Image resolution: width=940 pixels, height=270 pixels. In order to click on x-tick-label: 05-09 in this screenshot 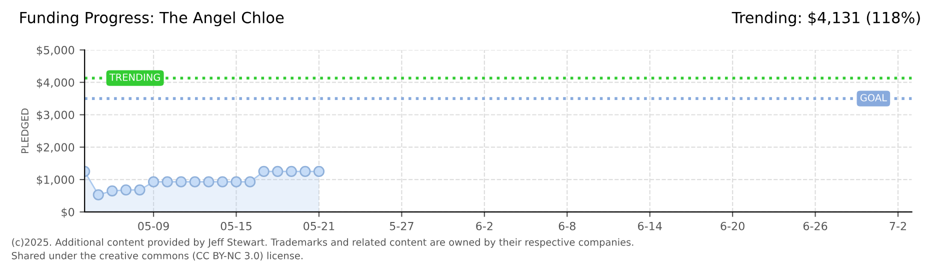, I will do `click(153, 226)`.